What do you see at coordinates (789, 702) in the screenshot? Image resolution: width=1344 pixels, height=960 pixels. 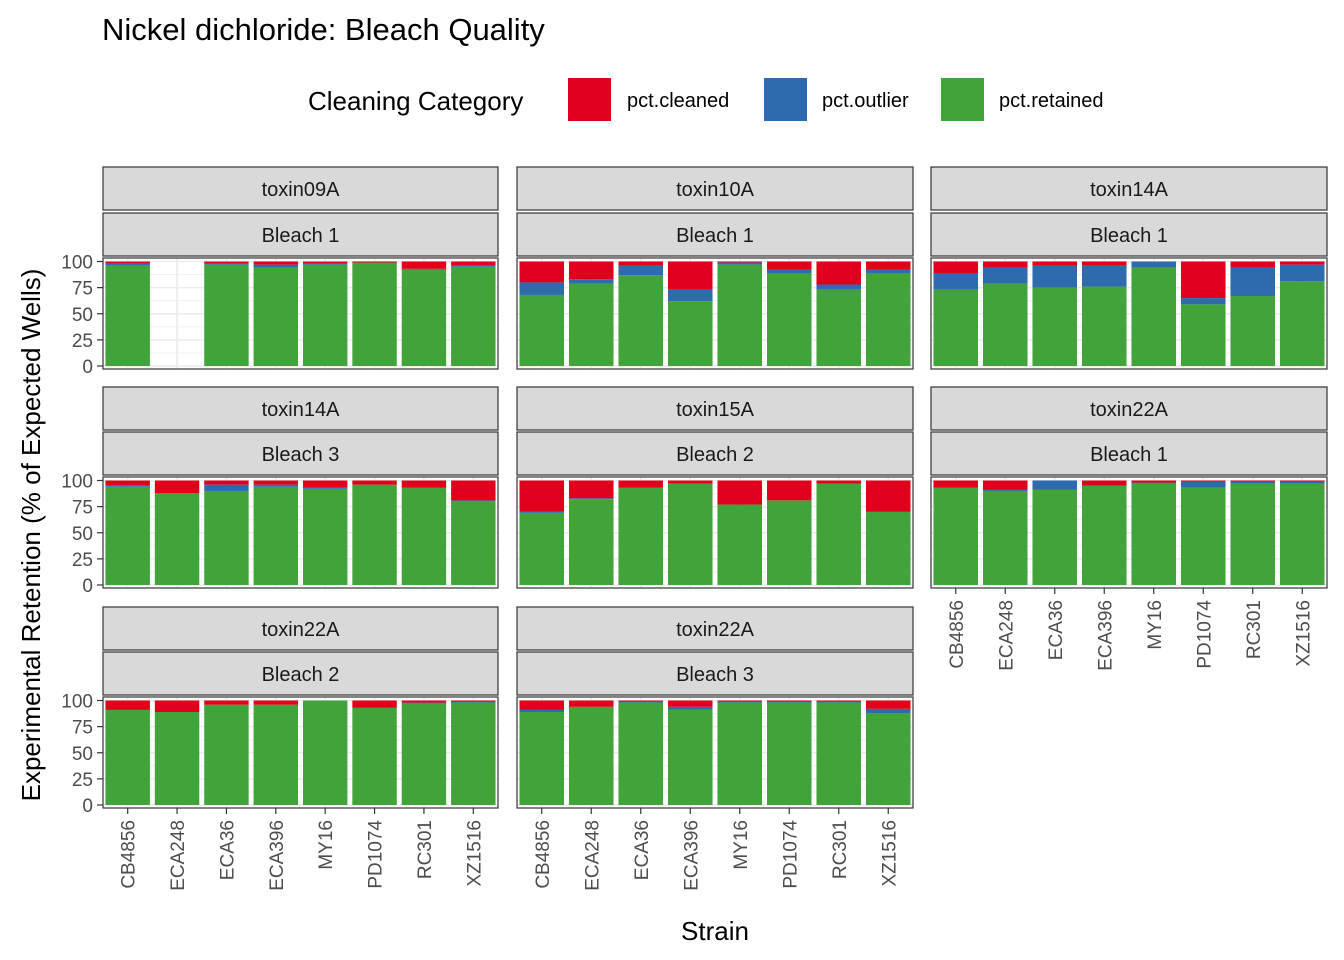 I see `bar-segment-PD1074-outlier` at bounding box center [789, 702].